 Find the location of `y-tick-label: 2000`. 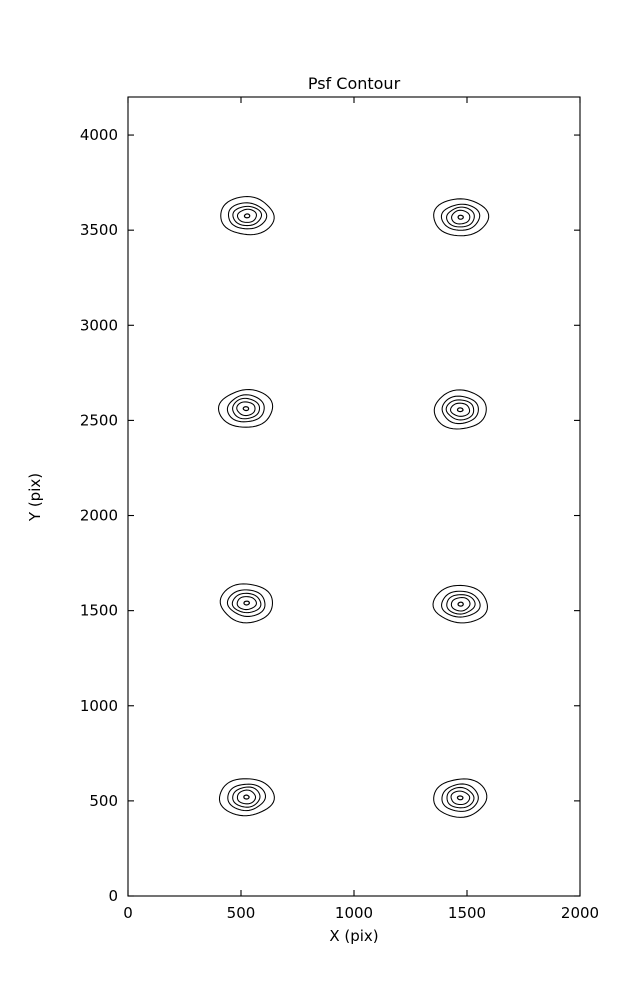

y-tick-label: 2000 is located at coordinates (99, 516).